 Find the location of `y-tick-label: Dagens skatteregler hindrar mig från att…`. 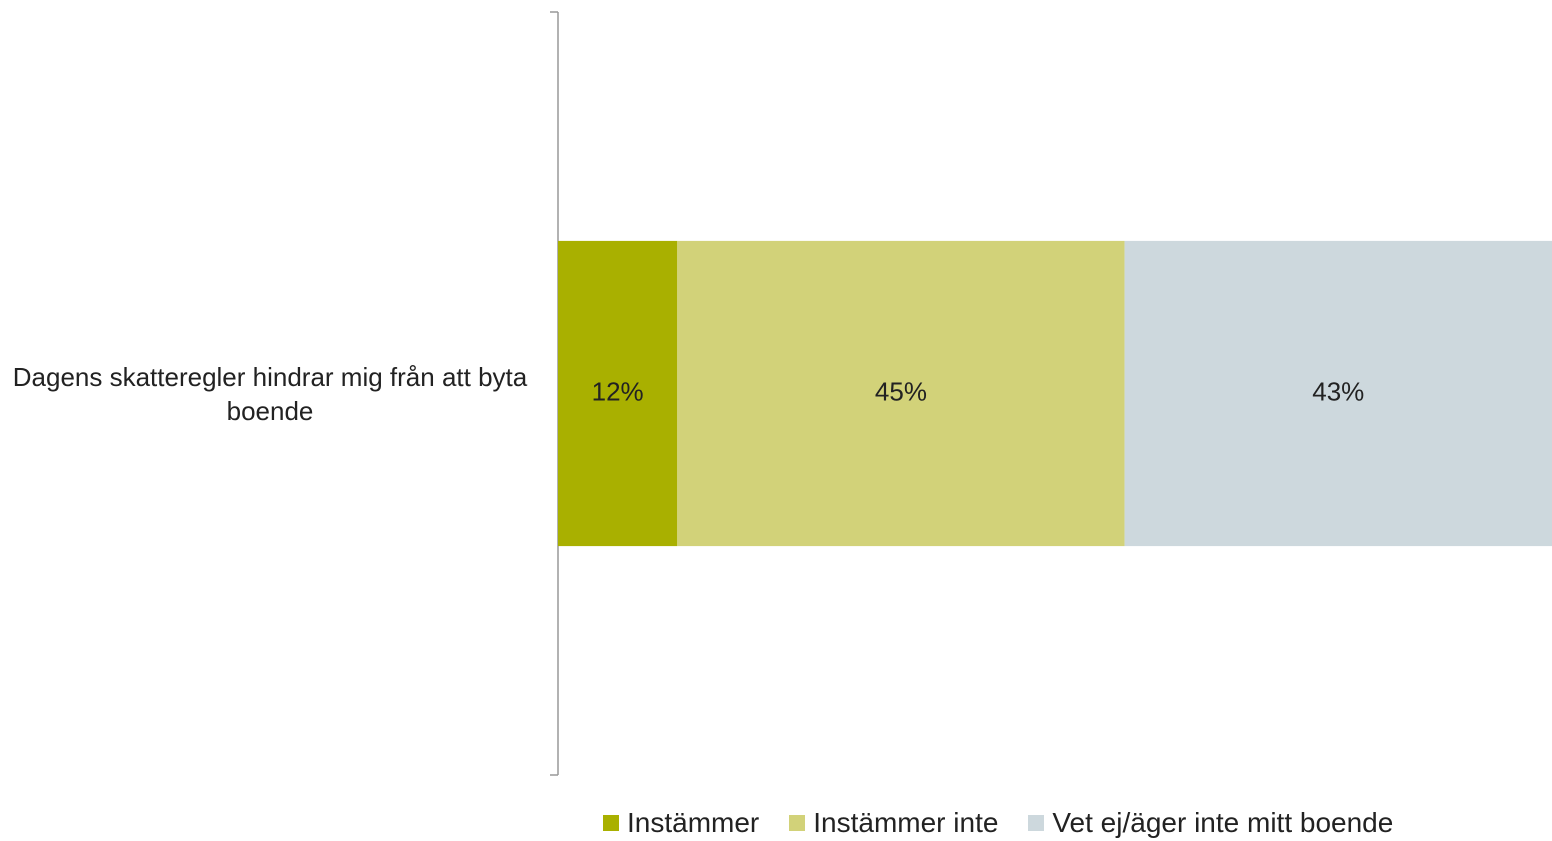

y-tick-label: Dagens skatteregler hindrar mig från att… is located at coordinates (270, 393).